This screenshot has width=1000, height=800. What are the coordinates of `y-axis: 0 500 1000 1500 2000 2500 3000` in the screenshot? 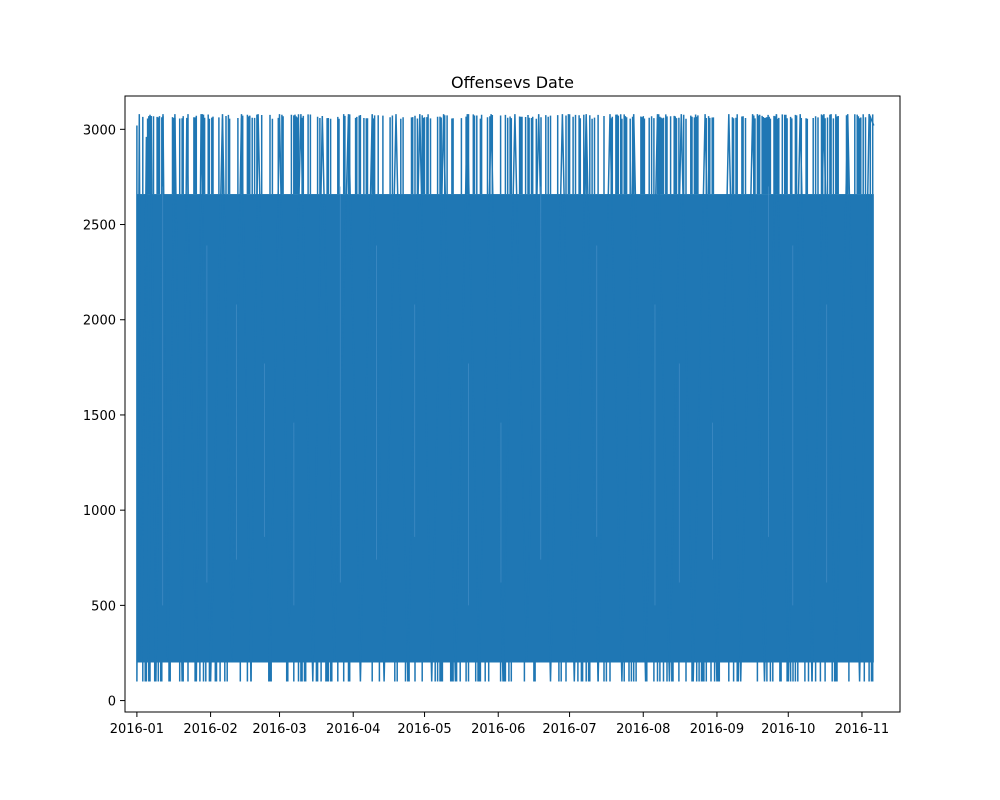 It's located at (104, 416).